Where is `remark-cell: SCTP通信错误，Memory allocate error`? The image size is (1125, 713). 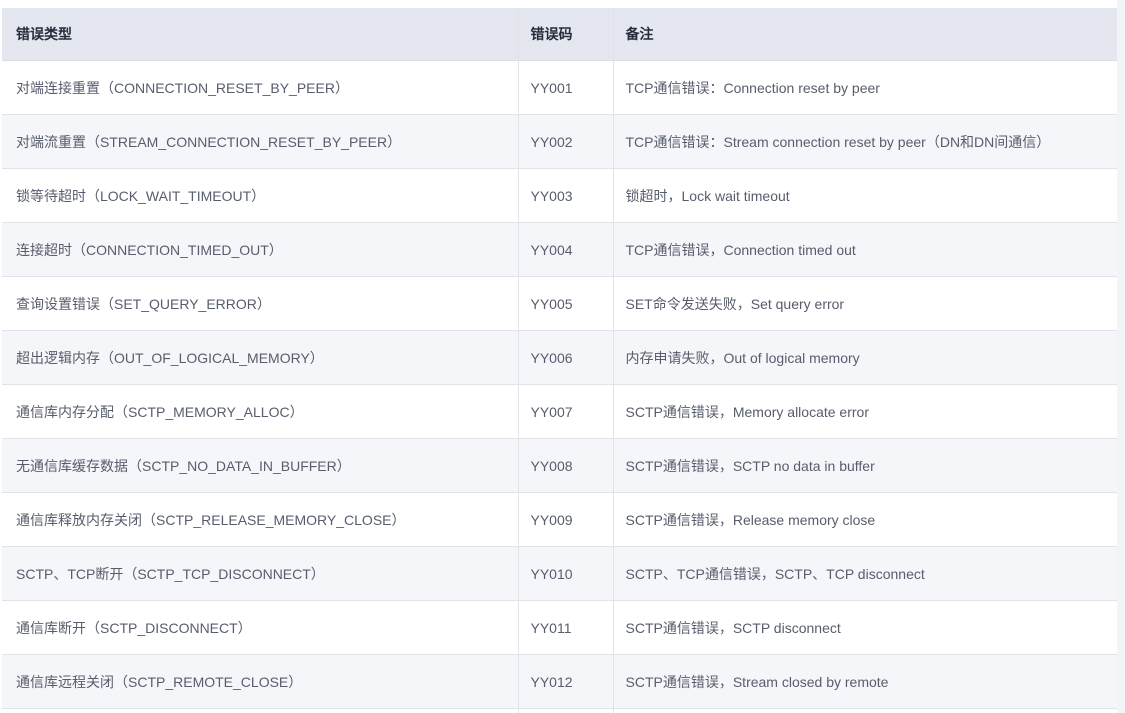 remark-cell: SCTP通信错误，Memory allocate error is located at coordinates (864, 411).